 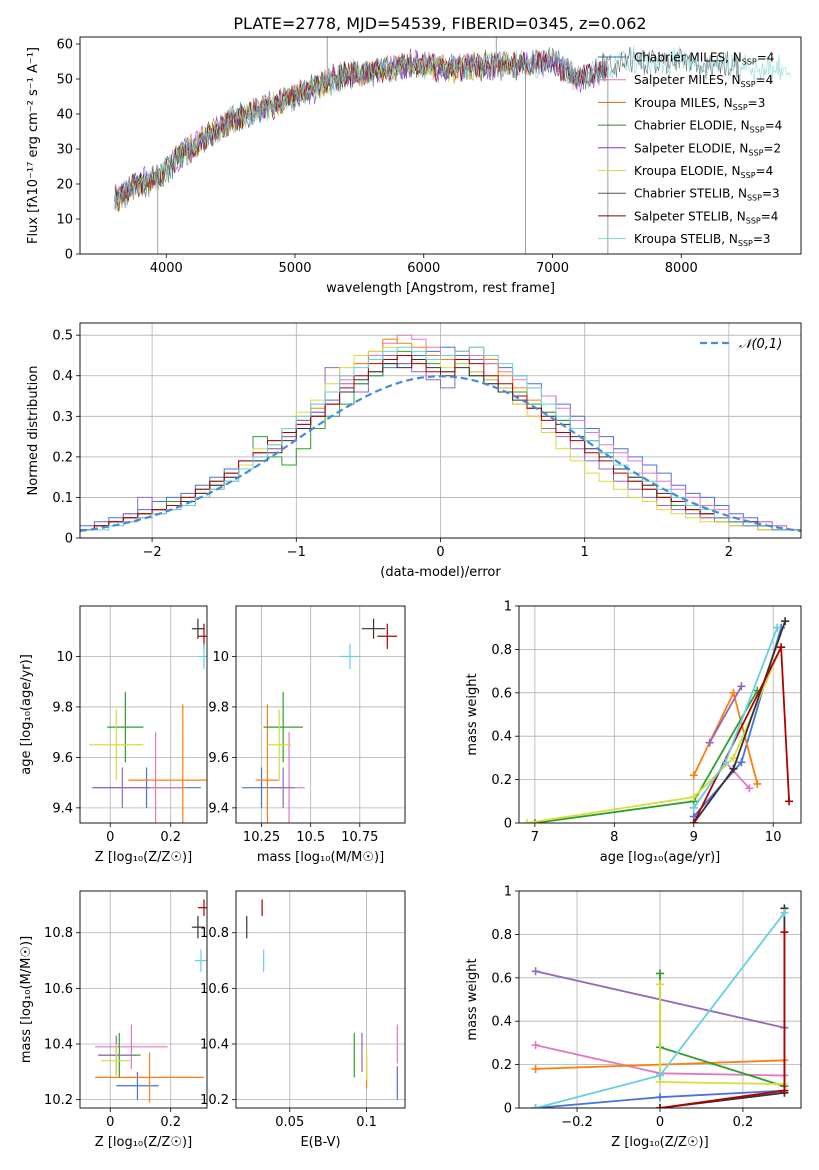 What do you see at coordinates (686, 239) in the screenshot?
I see `legend-text: Kroupa STELIB, N` at bounding box center [686, 239].